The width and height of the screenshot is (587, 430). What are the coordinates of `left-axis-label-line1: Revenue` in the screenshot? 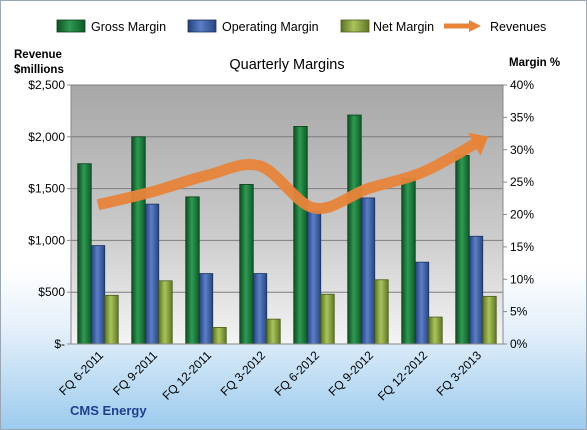 It's located at (38, 55).